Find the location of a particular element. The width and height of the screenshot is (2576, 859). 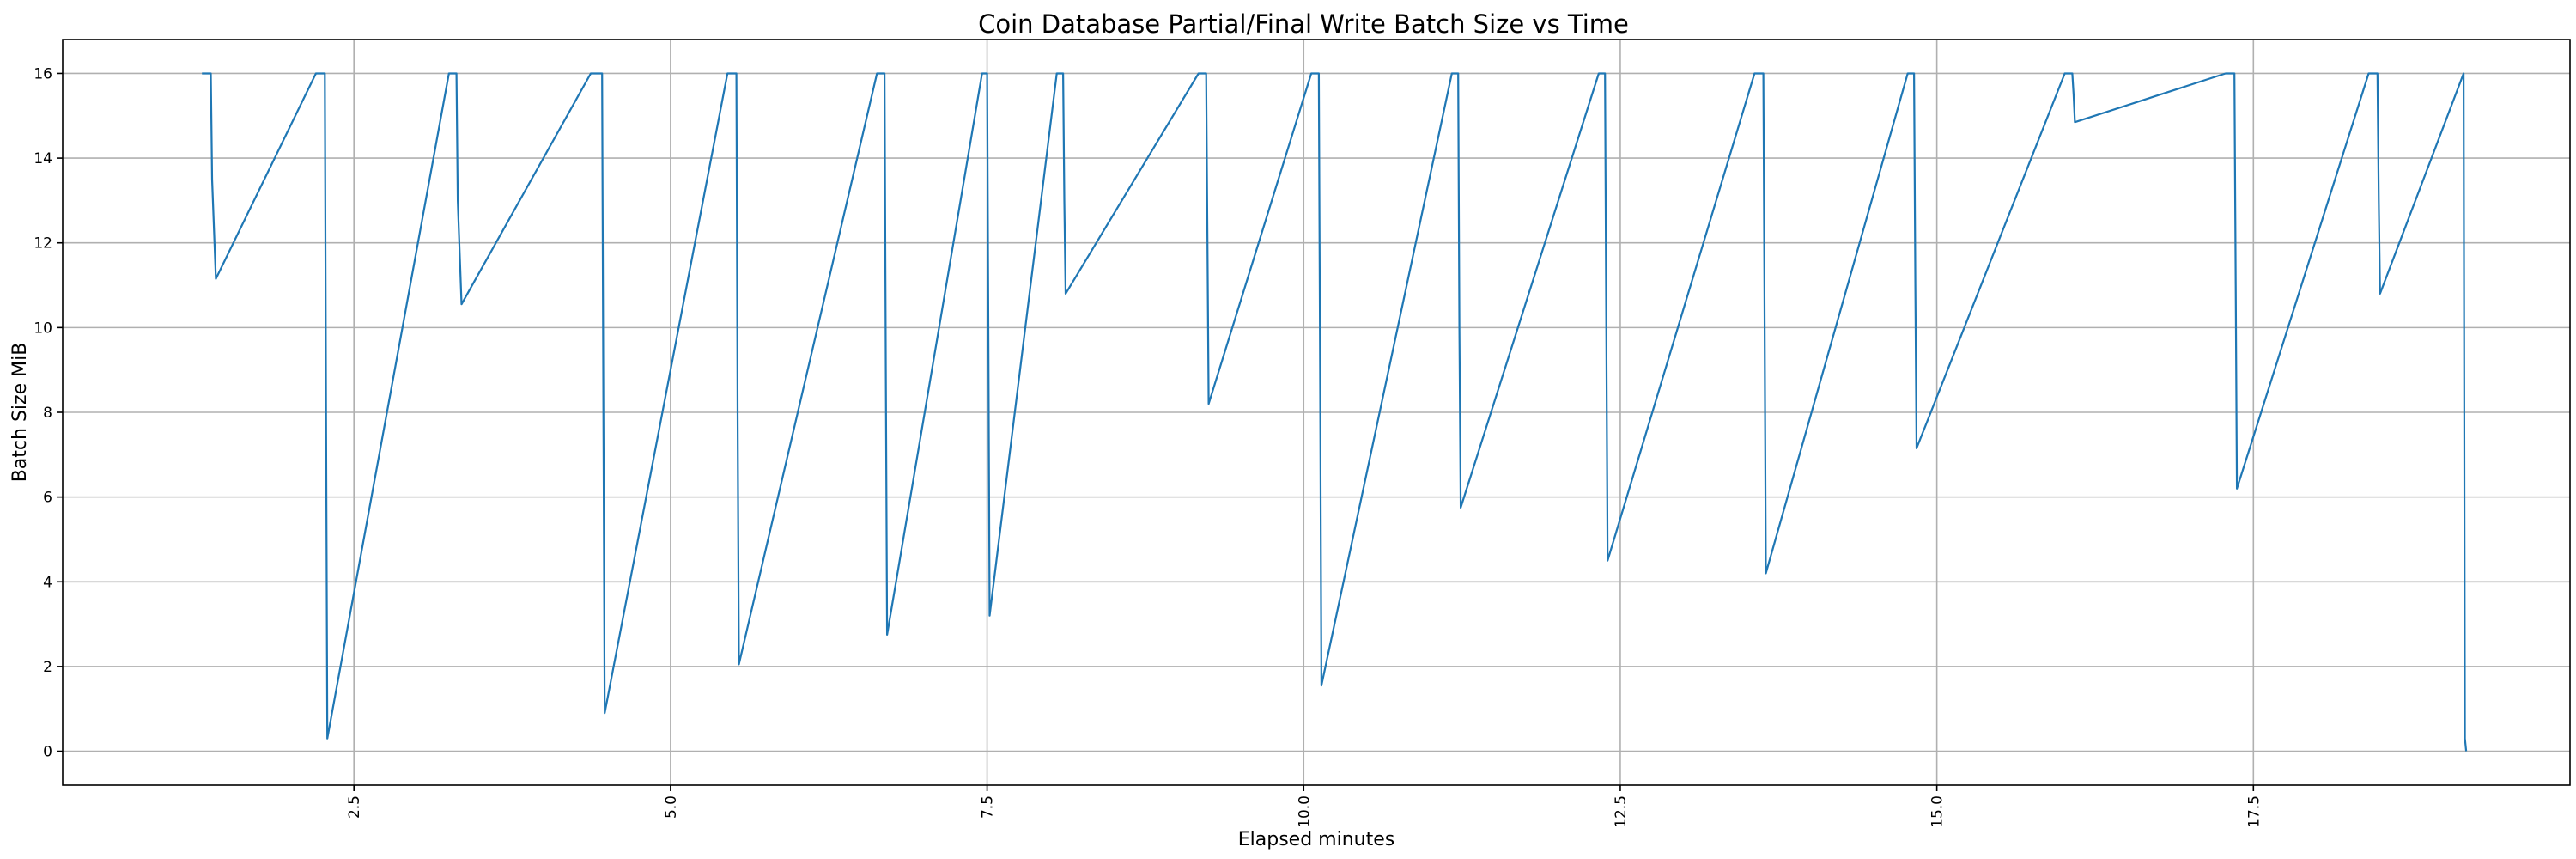

x-tick-label: 5.0 is located at coordinates (671, 807).